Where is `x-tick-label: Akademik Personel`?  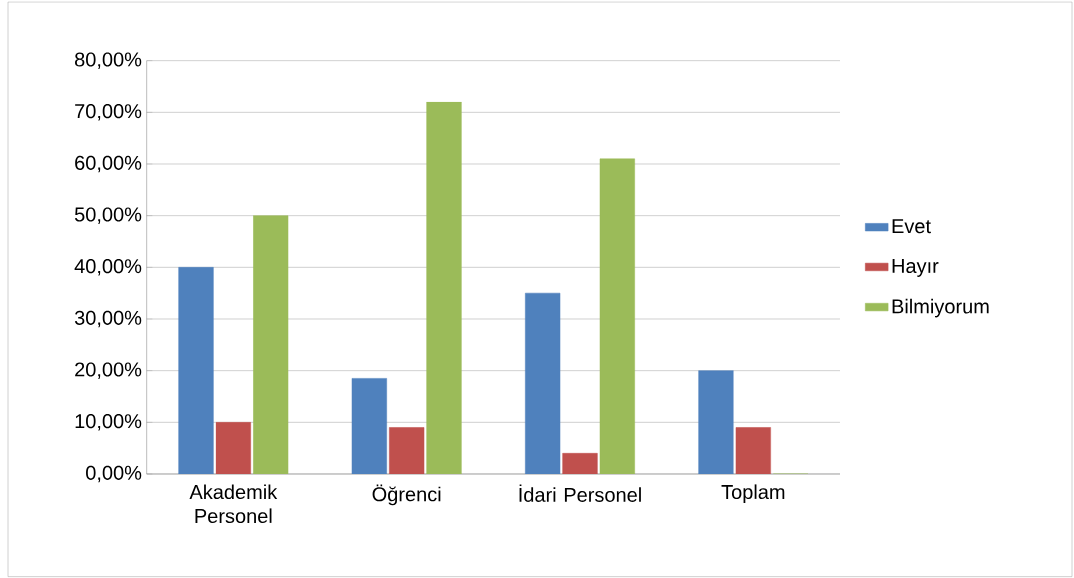
x-tick-label: Akademik Personel is located at coordinates (233, 504).